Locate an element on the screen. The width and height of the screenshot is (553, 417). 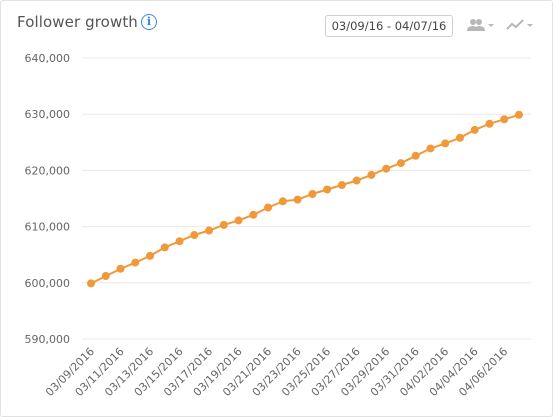
chart-type-button is located at coordinates (521, 25).